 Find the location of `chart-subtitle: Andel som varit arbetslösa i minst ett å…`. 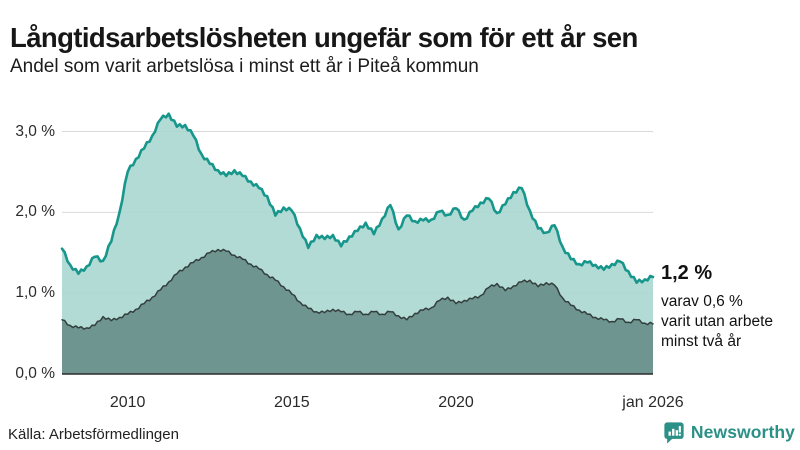

chart-subtitle: Andel som varit arbetslösa i minst ett å… is located at coordinates (244, 66).